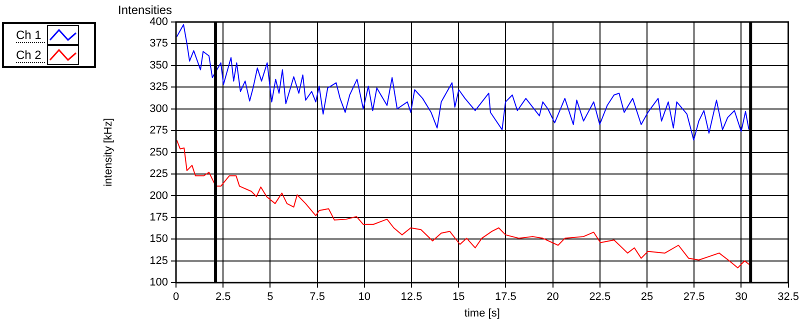 The width and height of the screenshot is (802, 320). I want to click on x-tick-label: 2.5, so click(223, 297).